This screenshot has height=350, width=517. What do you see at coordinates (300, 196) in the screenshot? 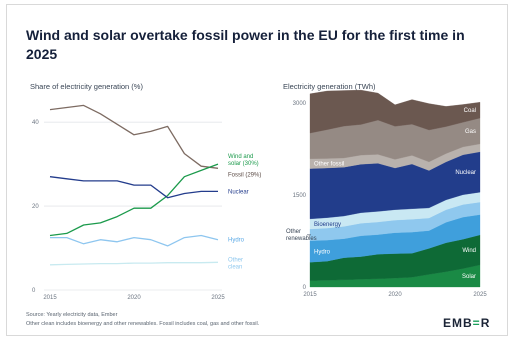
I see `right-y-tick-label: 1500` at bounding box center [300, 196].